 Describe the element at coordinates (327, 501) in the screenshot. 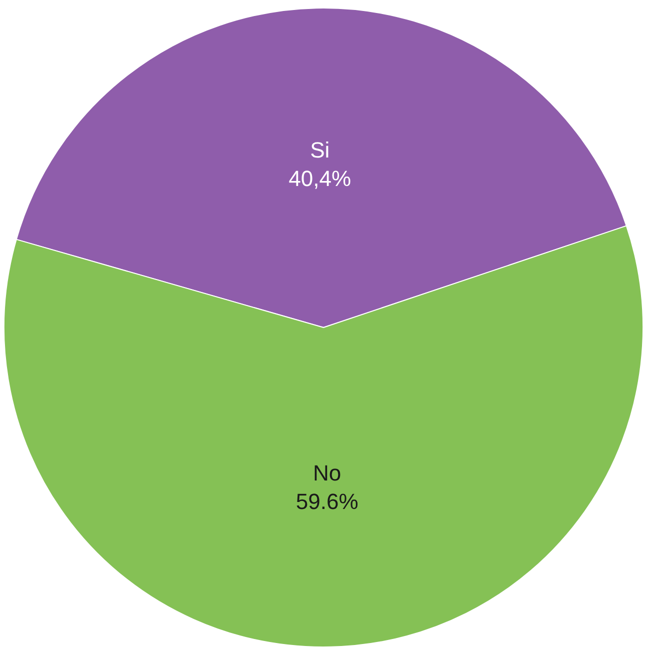

I see `data-label: 59.6%` at that location.